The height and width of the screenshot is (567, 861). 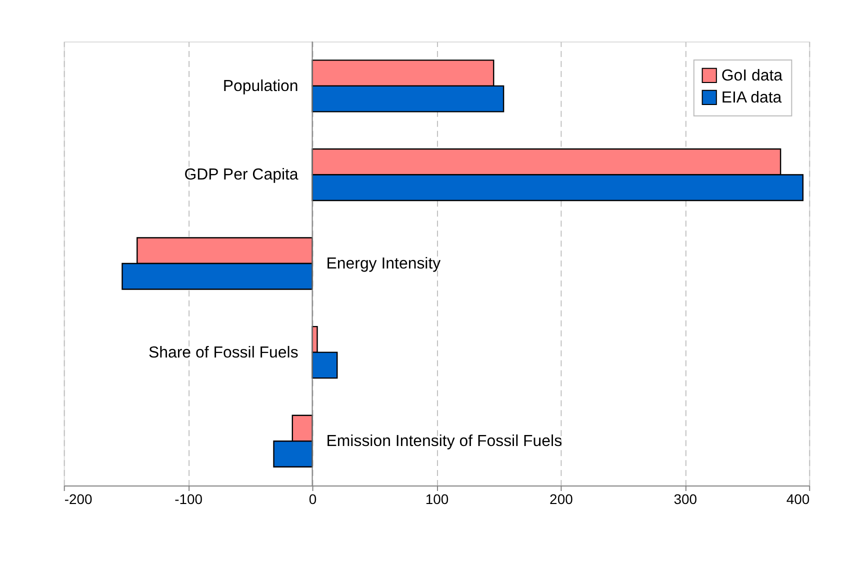 I want to click on x-tick-label: 200, so click(x=562, y=498).